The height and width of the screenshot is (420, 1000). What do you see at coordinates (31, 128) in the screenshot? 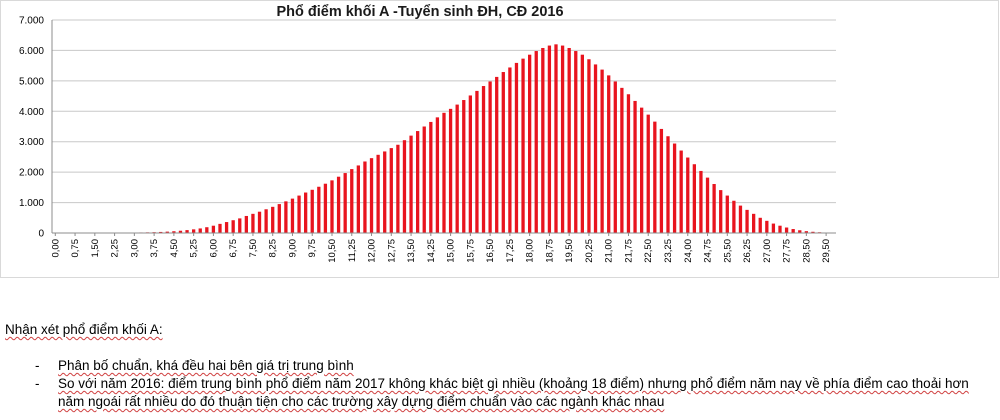
I see `y-axis-labels: 0 1.000 2.000 3.000 4.000 5.000 6.000 7.000` at bounding box center [31, 128].